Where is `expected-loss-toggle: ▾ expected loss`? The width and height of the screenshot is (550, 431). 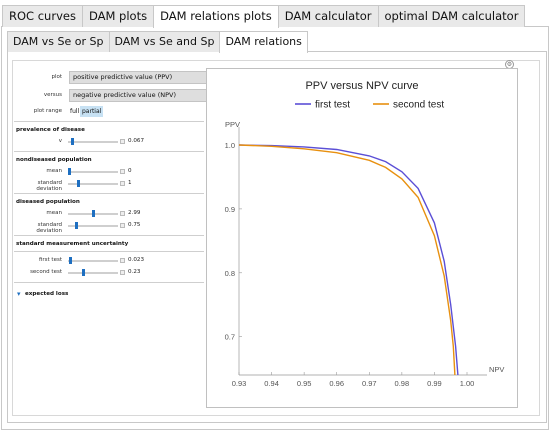
expected-loss-toggle: ▾ expected loss is located at coordinates (109, 295).